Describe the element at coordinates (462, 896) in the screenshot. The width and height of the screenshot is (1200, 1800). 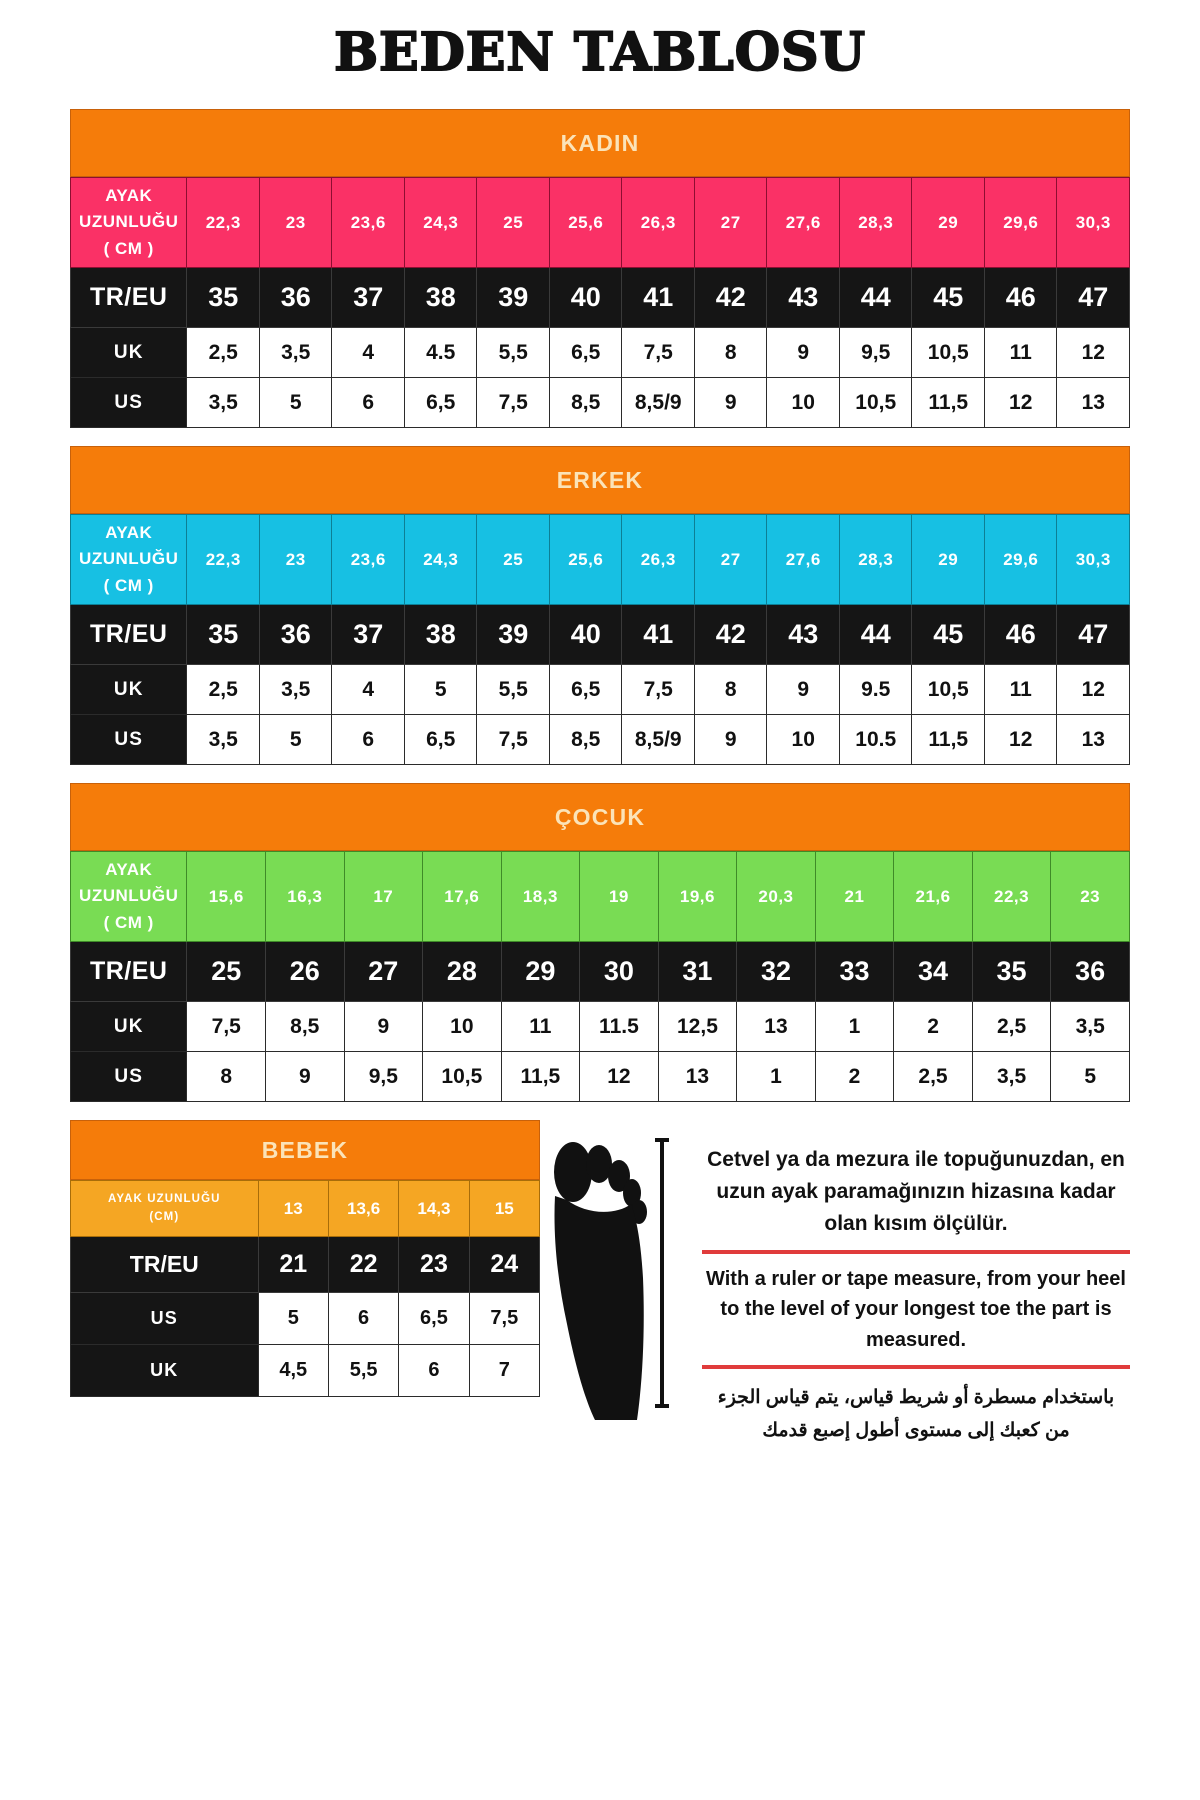
I see `cell-cm: 17,6` at that location.